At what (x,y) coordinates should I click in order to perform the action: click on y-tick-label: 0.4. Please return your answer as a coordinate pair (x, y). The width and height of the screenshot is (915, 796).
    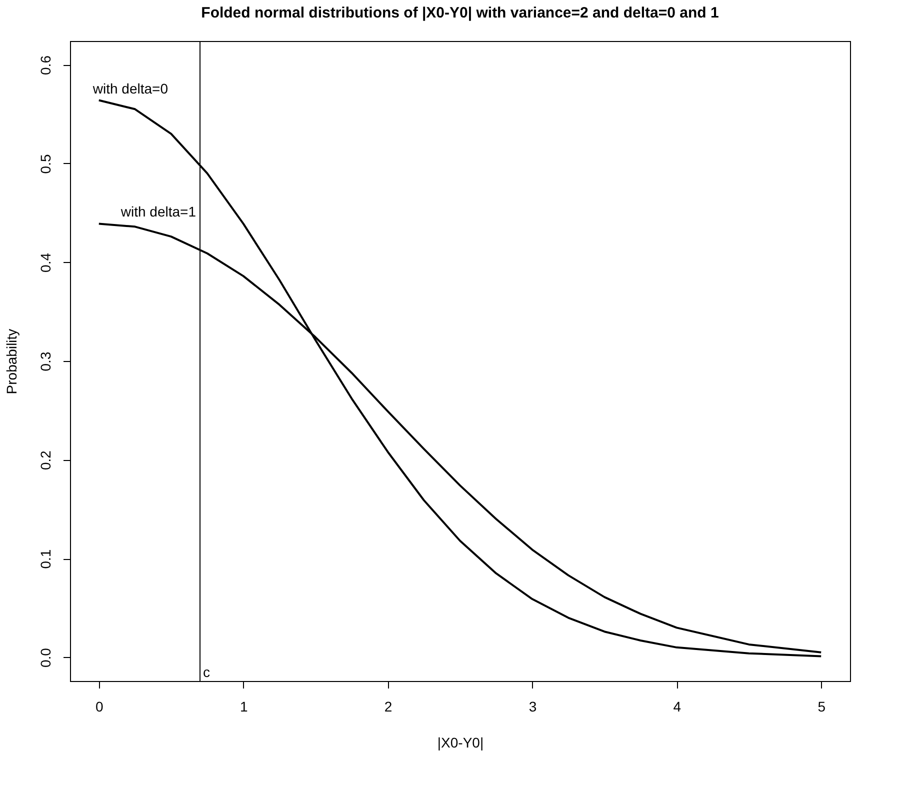
    Looking at the image, I should click on (46, 262).